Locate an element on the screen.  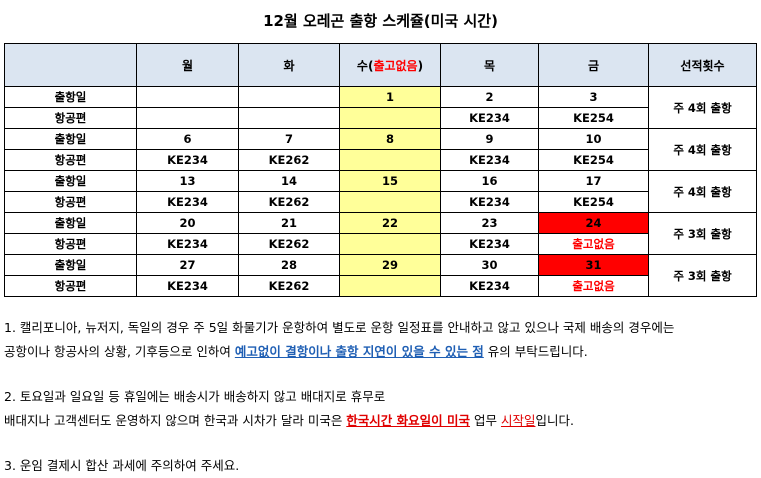
date-cell: 10 is located at coordinates (593, 139).